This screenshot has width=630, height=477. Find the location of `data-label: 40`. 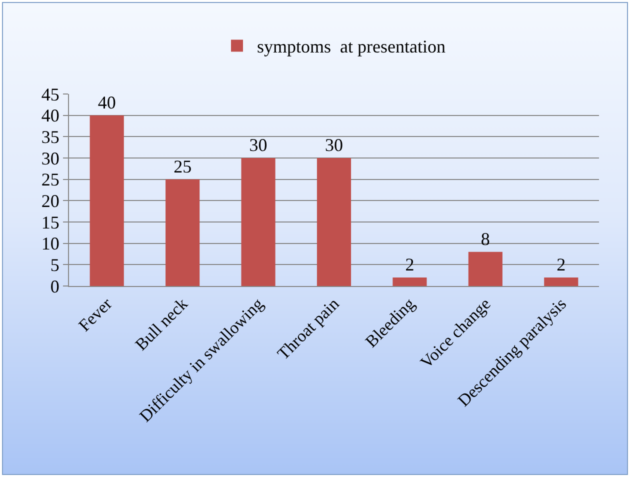

data-label: 40 is located at coordinates (107, 102).